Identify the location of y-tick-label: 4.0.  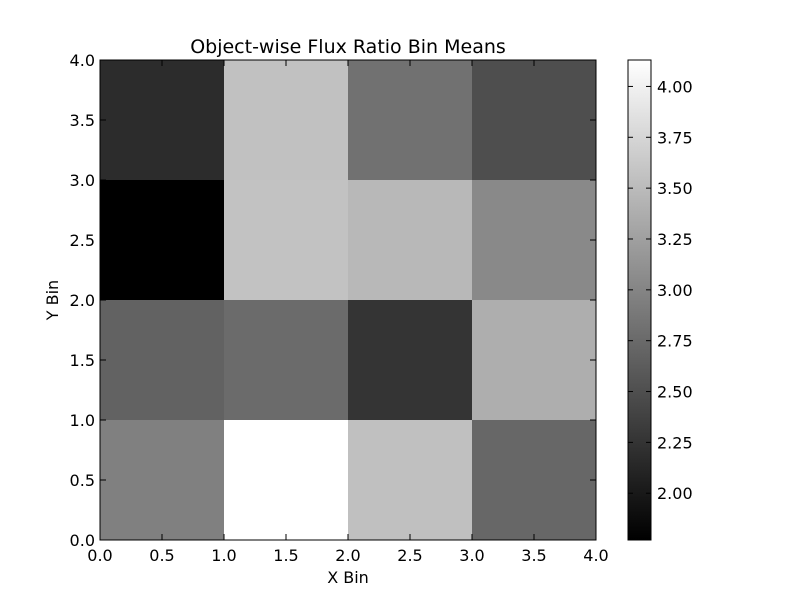
(82, 60).